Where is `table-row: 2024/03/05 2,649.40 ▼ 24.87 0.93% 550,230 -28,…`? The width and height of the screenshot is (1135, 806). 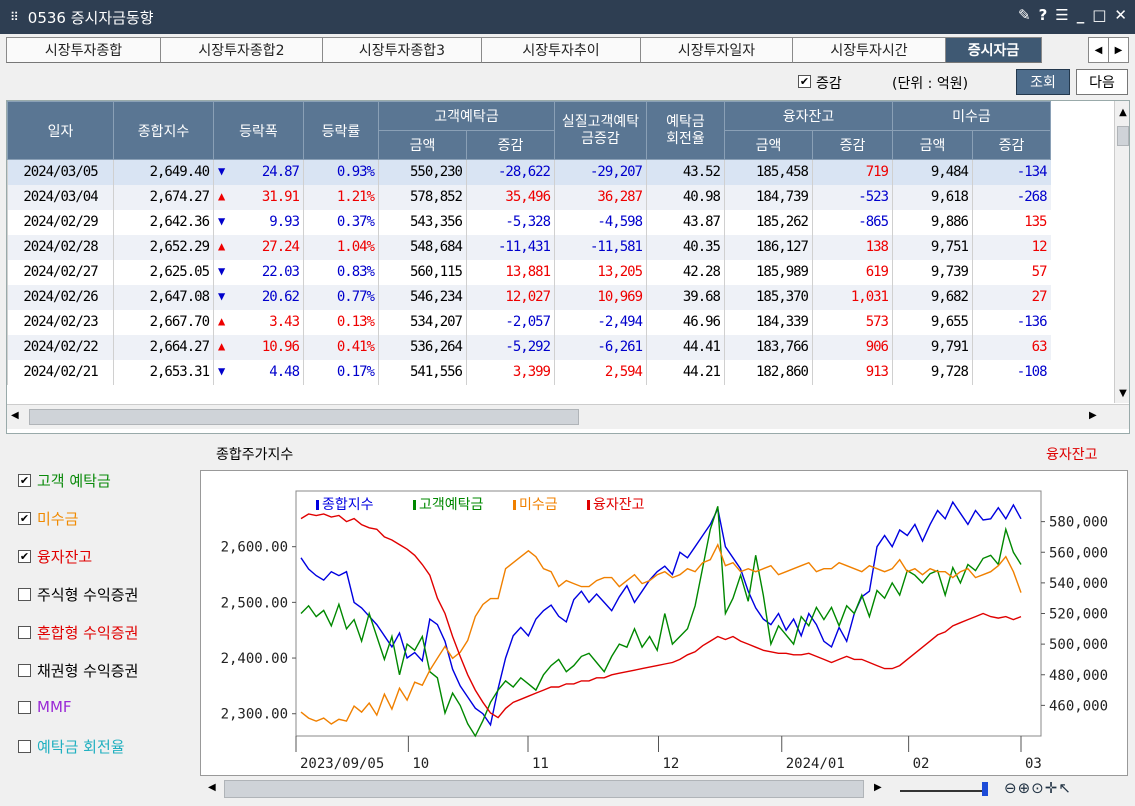 table-row: 2024/03/05 2,649.40 ▼ 24.87 0.93% 550,230 -28,… is located at coordinates (529, 172).